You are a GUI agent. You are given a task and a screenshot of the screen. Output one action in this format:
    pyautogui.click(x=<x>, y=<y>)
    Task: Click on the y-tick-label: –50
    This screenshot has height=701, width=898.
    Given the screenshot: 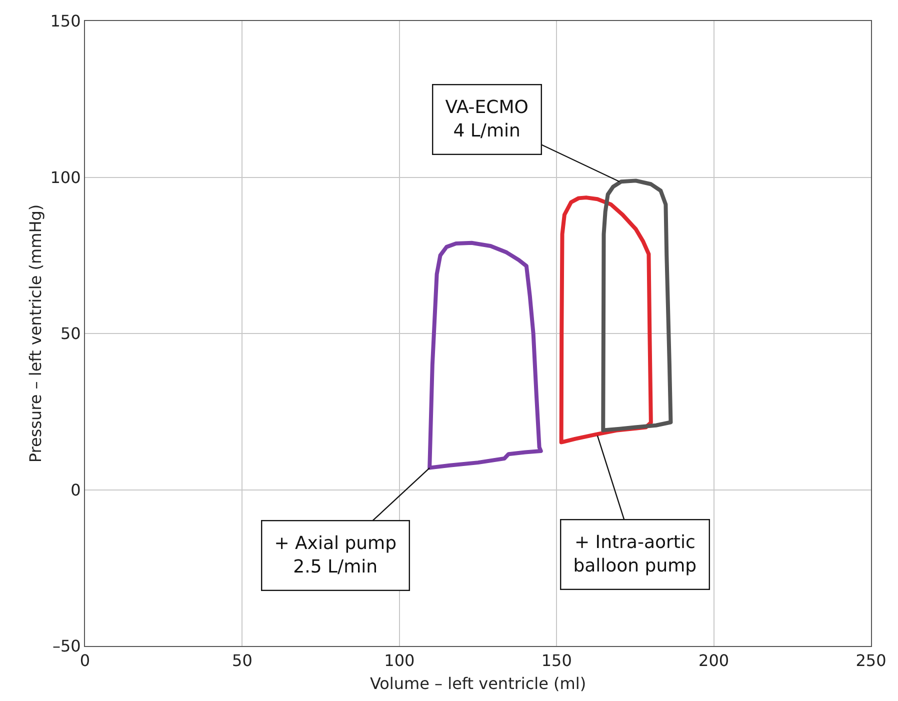 What is the action you would take?
    pyautogui.click(x=66, y=646)
    